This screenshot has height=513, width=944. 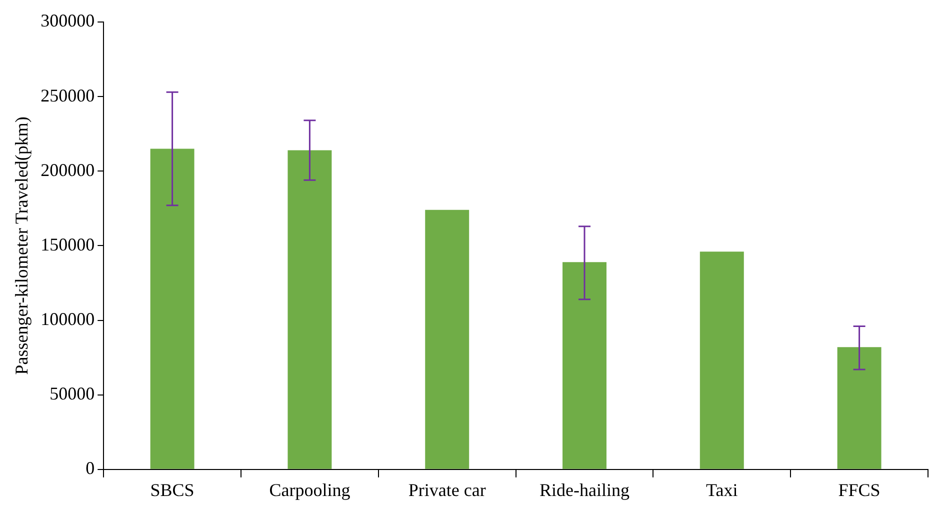 I want to click on y-axis-title: Passenger-kilometer Traveled(pkm), so click(x=22, y=245).